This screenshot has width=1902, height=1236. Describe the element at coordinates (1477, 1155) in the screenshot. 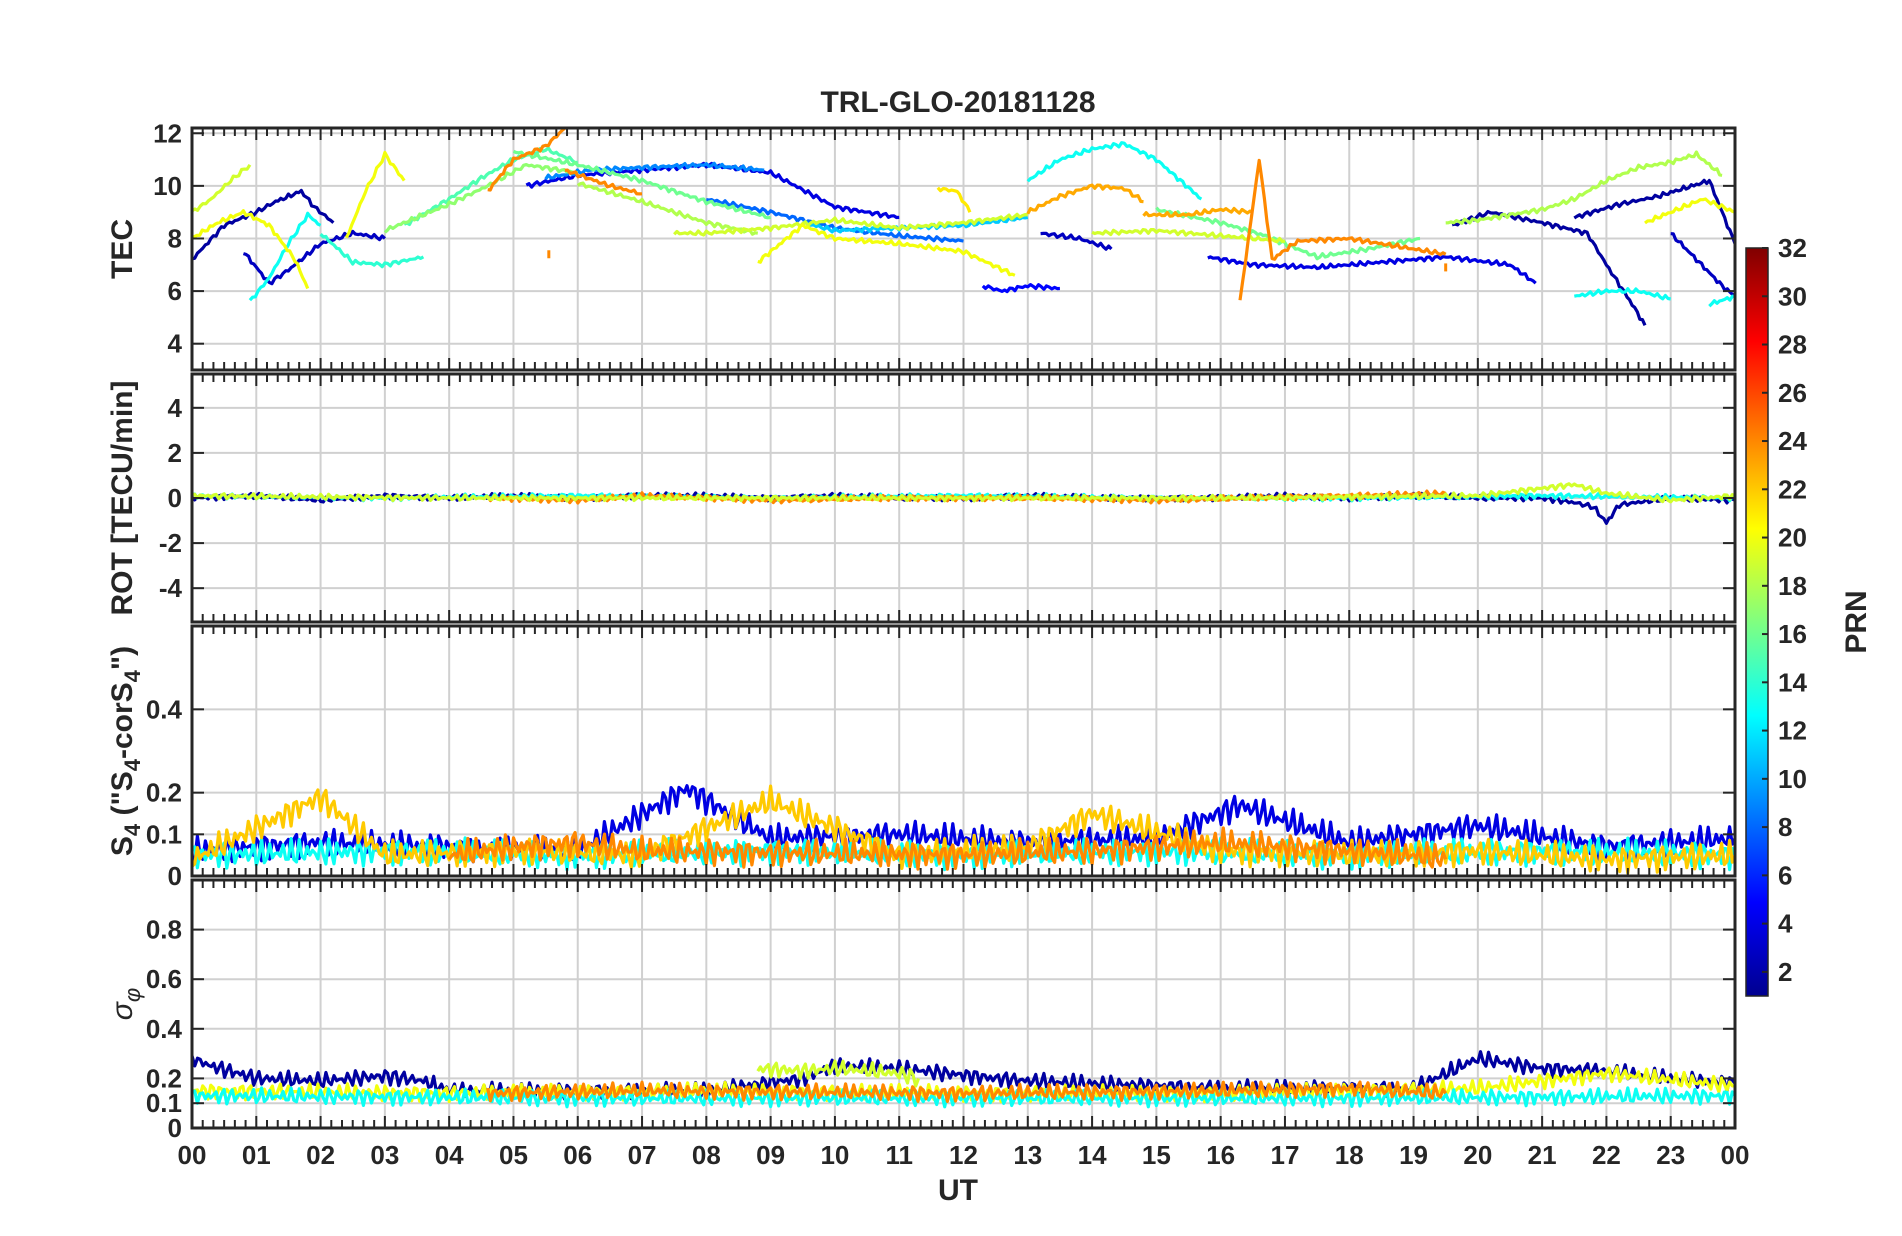

I see `x-tick-label: 20` at that location.